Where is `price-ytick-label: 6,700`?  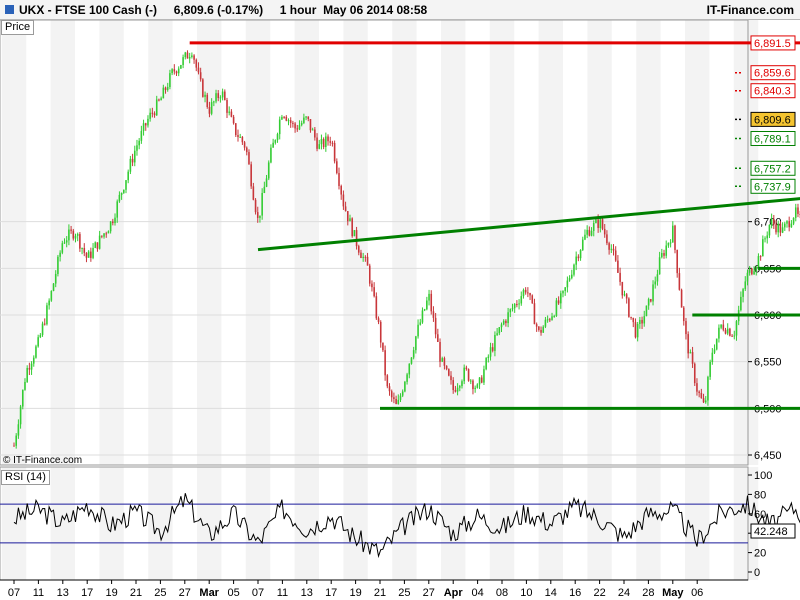 price-ytick-label: 6,700 is located at coordinates (768, 223).